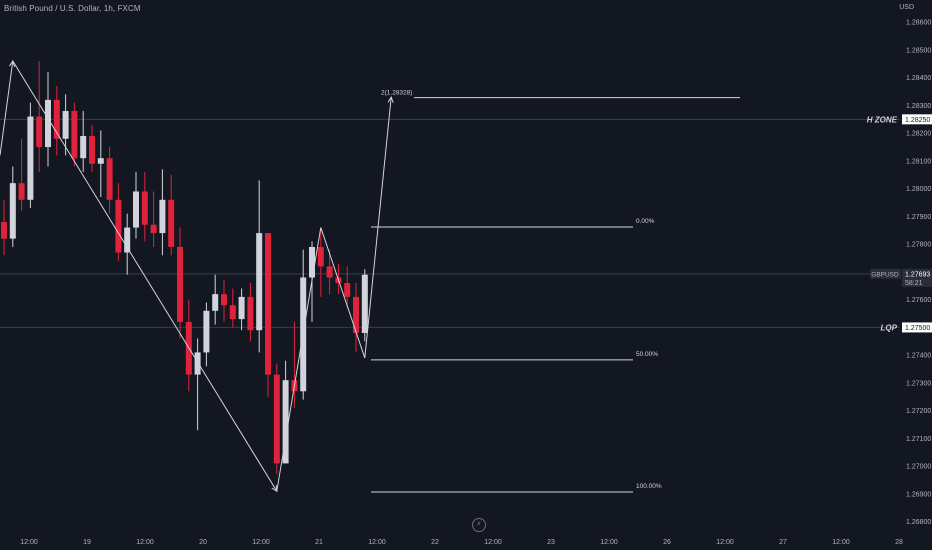  I want to click on x-tick-label: 23, so click(551, 542).